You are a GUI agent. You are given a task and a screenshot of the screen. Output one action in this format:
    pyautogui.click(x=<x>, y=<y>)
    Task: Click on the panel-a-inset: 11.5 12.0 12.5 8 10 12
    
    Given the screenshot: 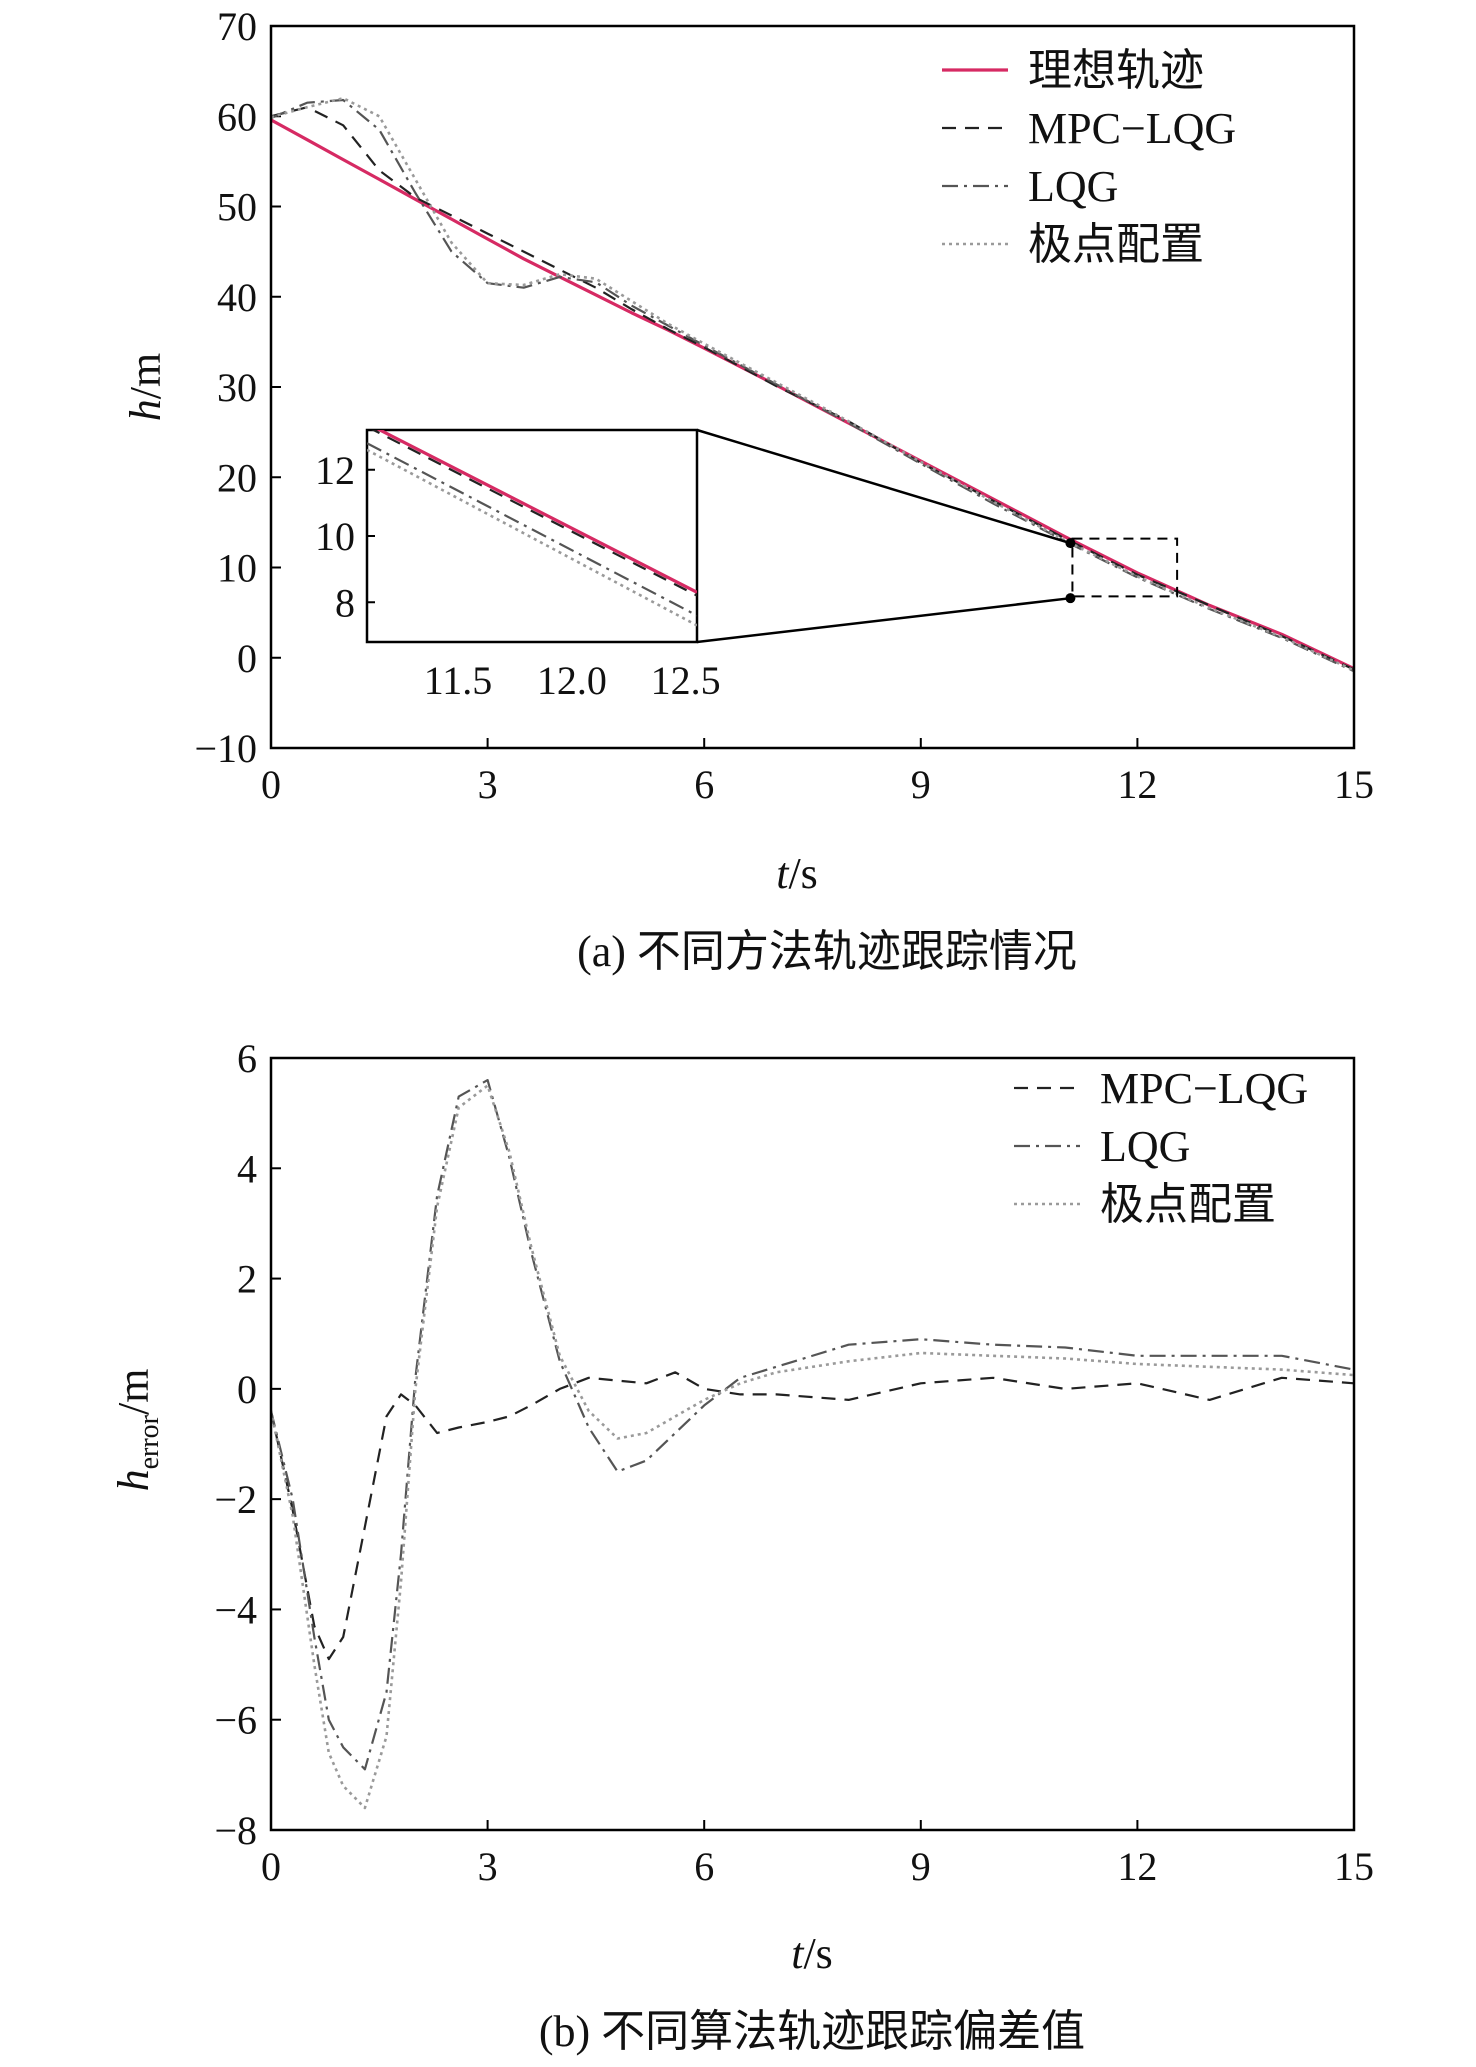 What is the action you would take?
    pyautogui.click(x=518, y=565)
    